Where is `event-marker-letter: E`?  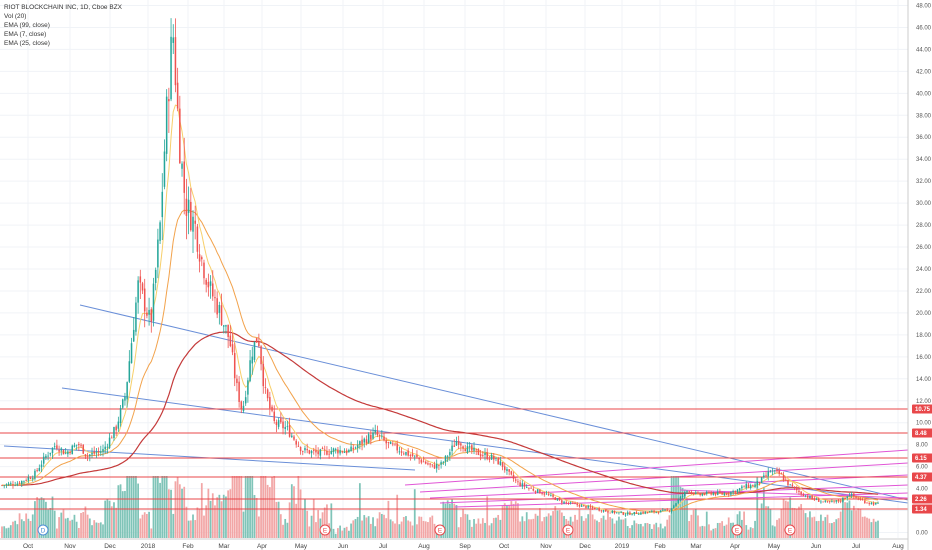 event-marker-letter: E is located at coordinates (440, 531).